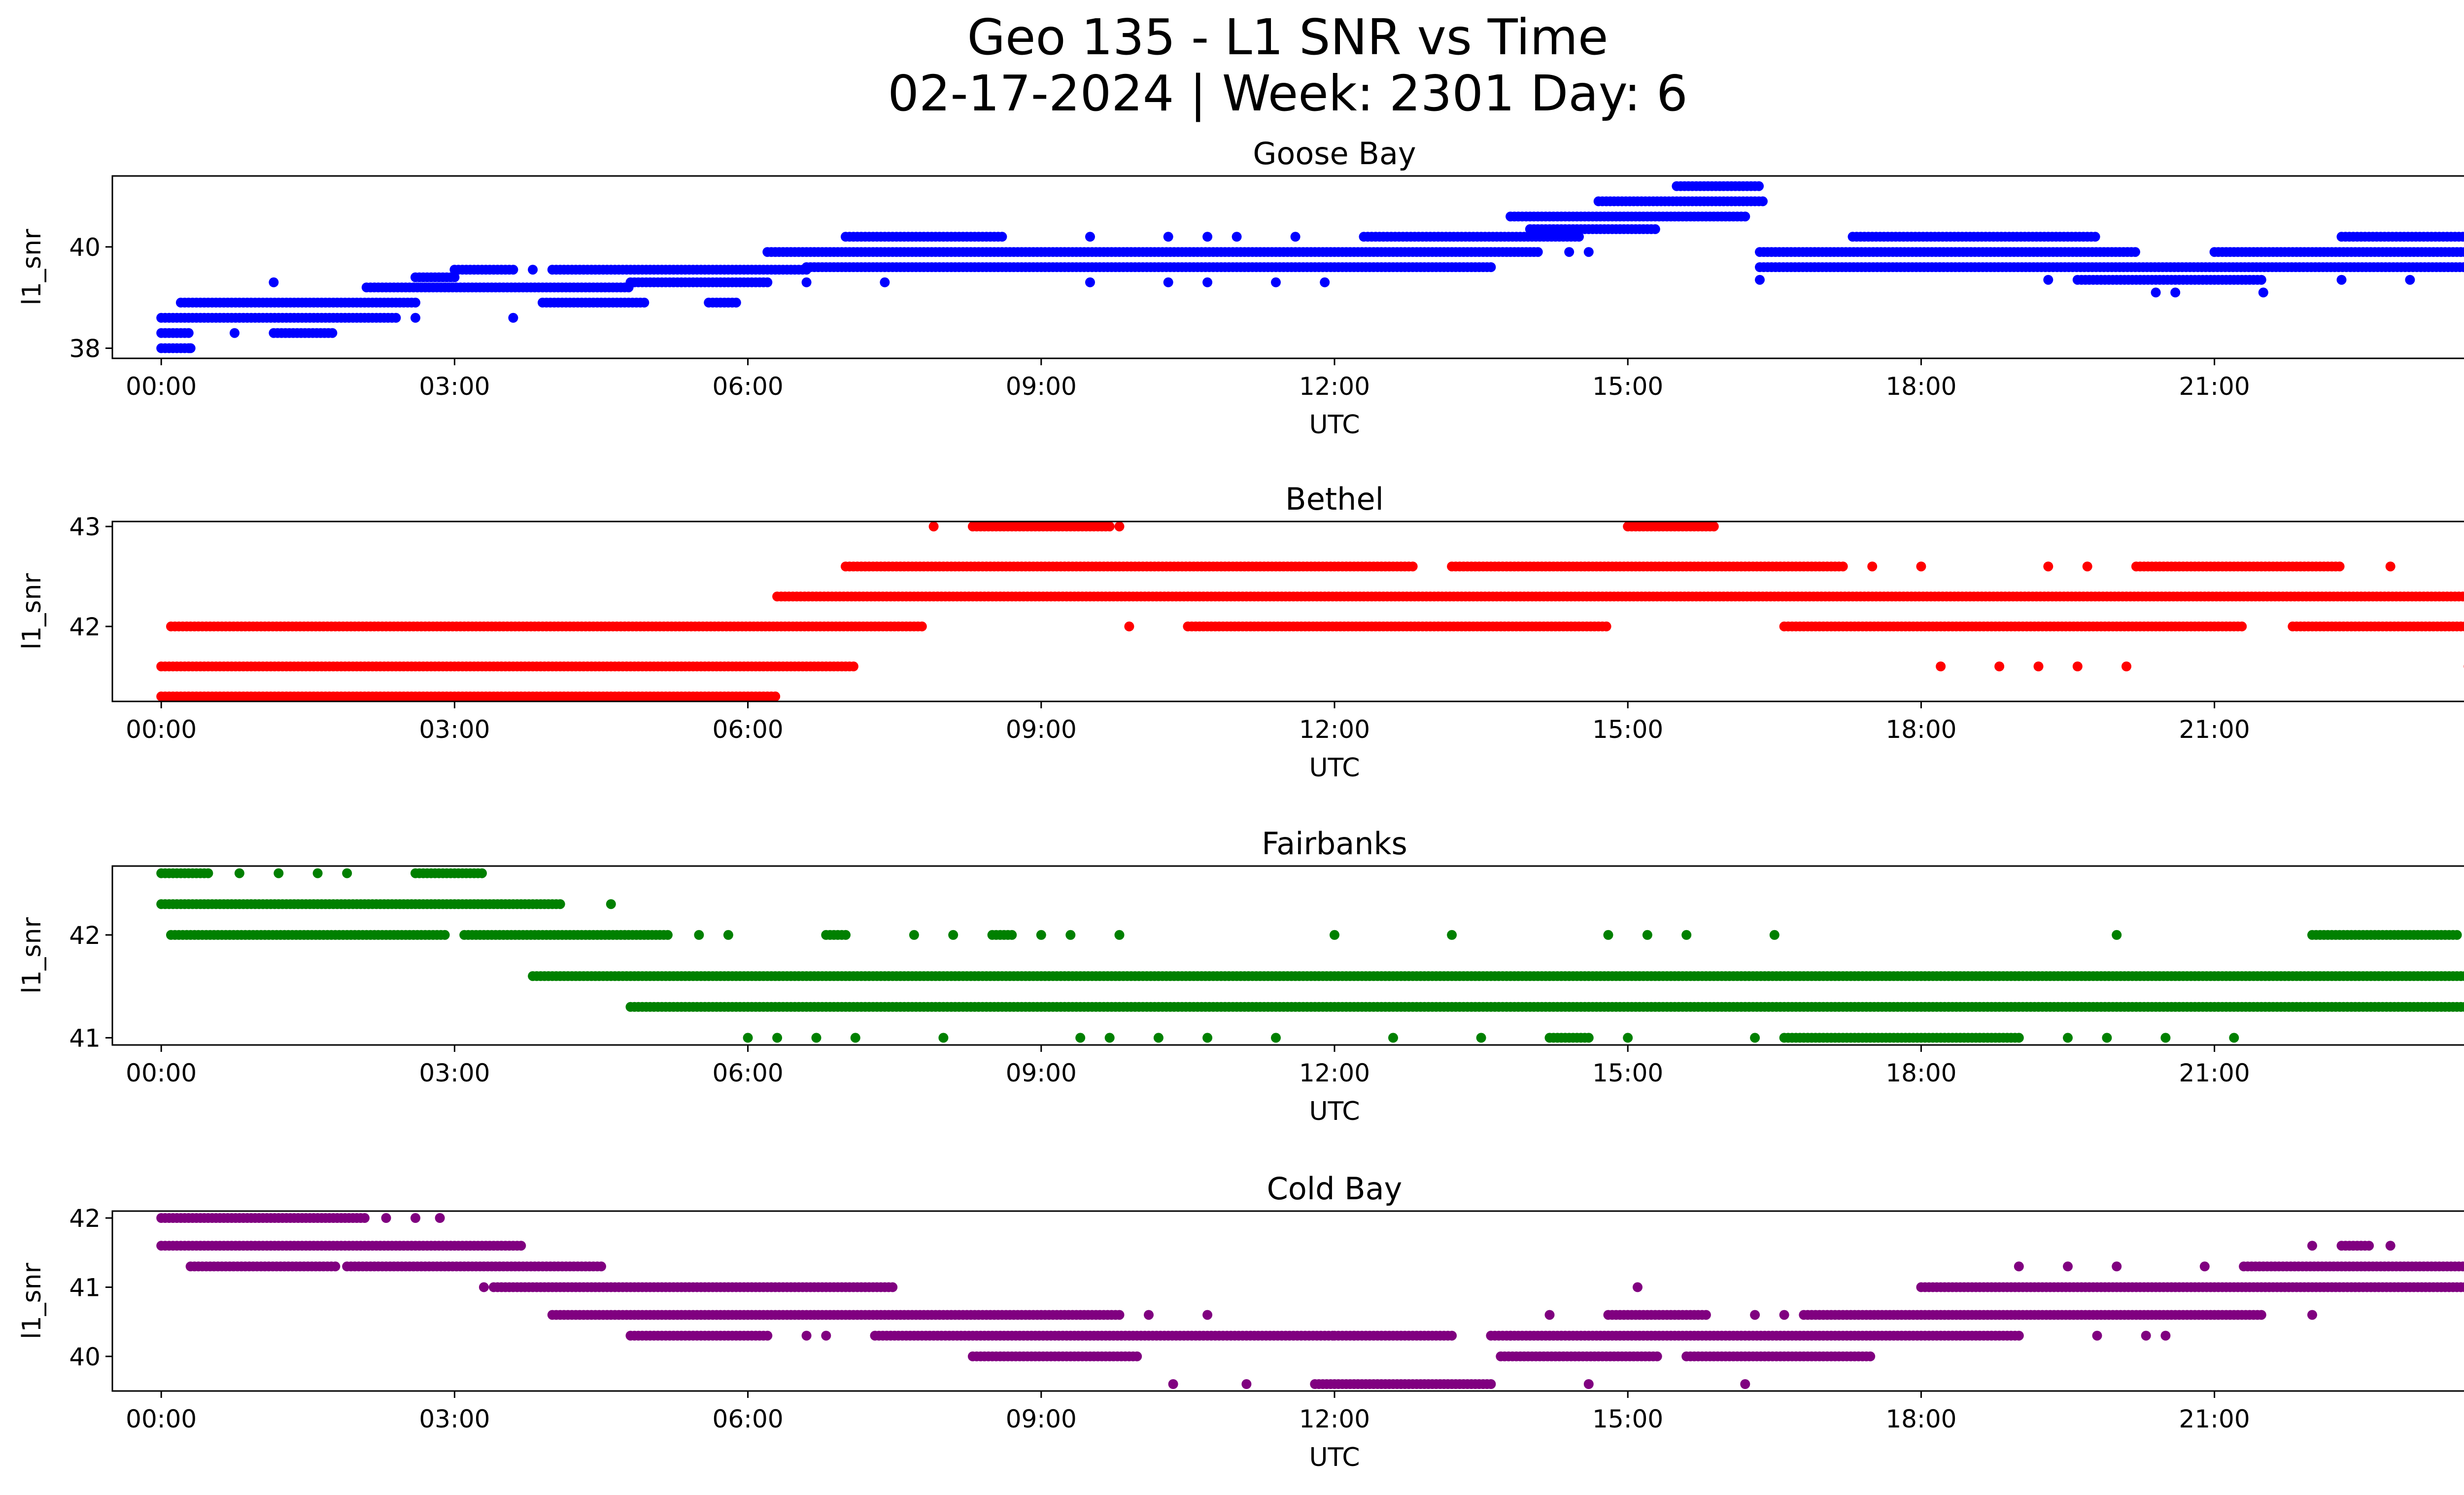  I want to click on fairbanks-x-tick-label: 21:00, so click(2214, 1073).